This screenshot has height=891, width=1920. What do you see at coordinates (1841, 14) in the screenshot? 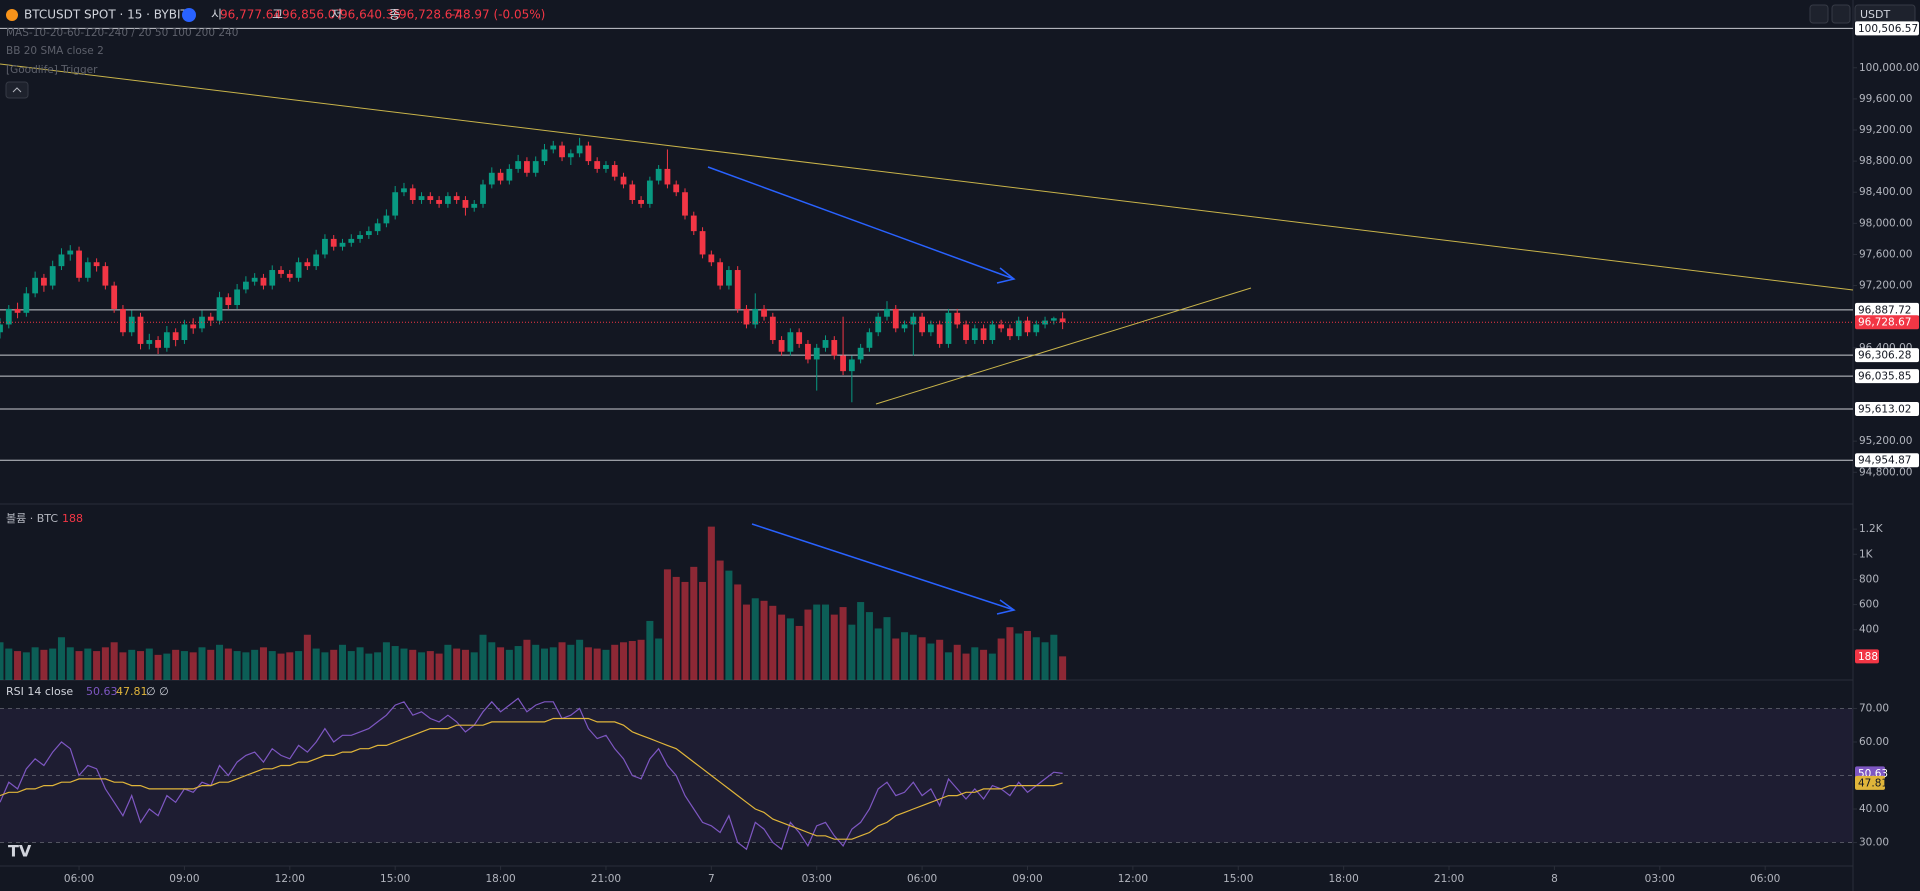
I see `refresh-button` at bounding box center [1841, 14].